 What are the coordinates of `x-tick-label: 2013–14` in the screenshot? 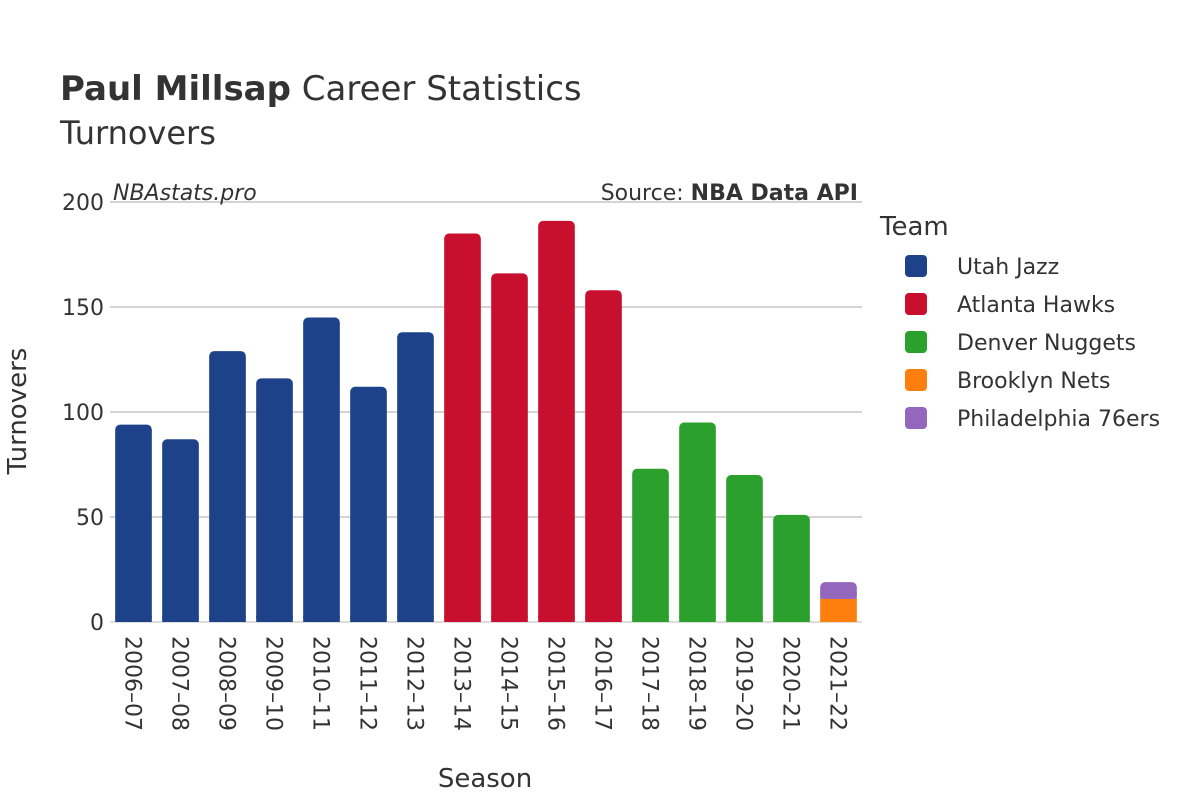 It's located at (461, 683).